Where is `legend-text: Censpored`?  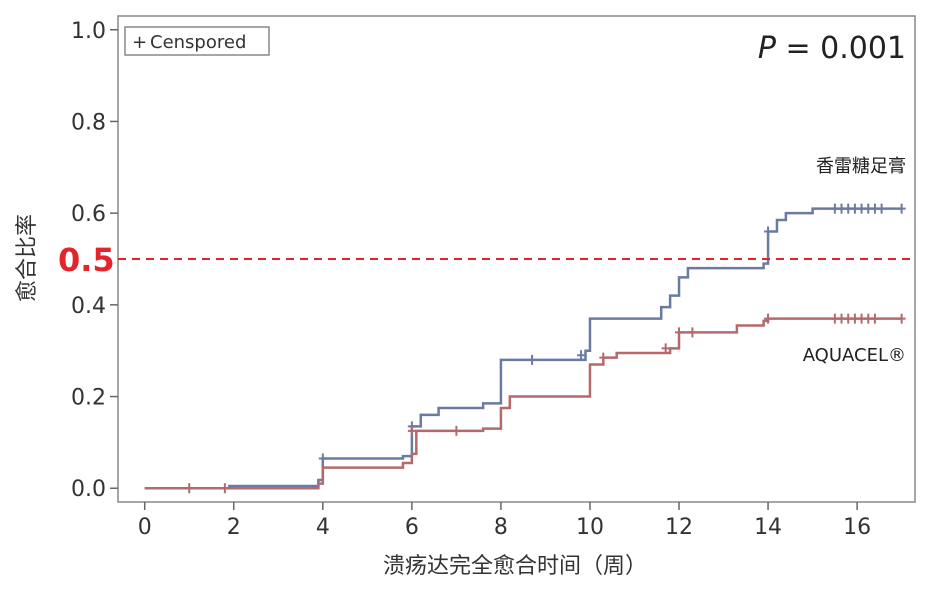
legend-text: Censpored is located at coordinates (198, 42).